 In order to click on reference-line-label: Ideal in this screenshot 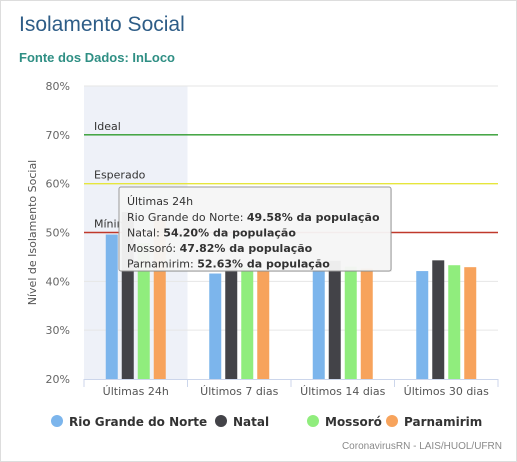, I will do `click(107, 126)`.